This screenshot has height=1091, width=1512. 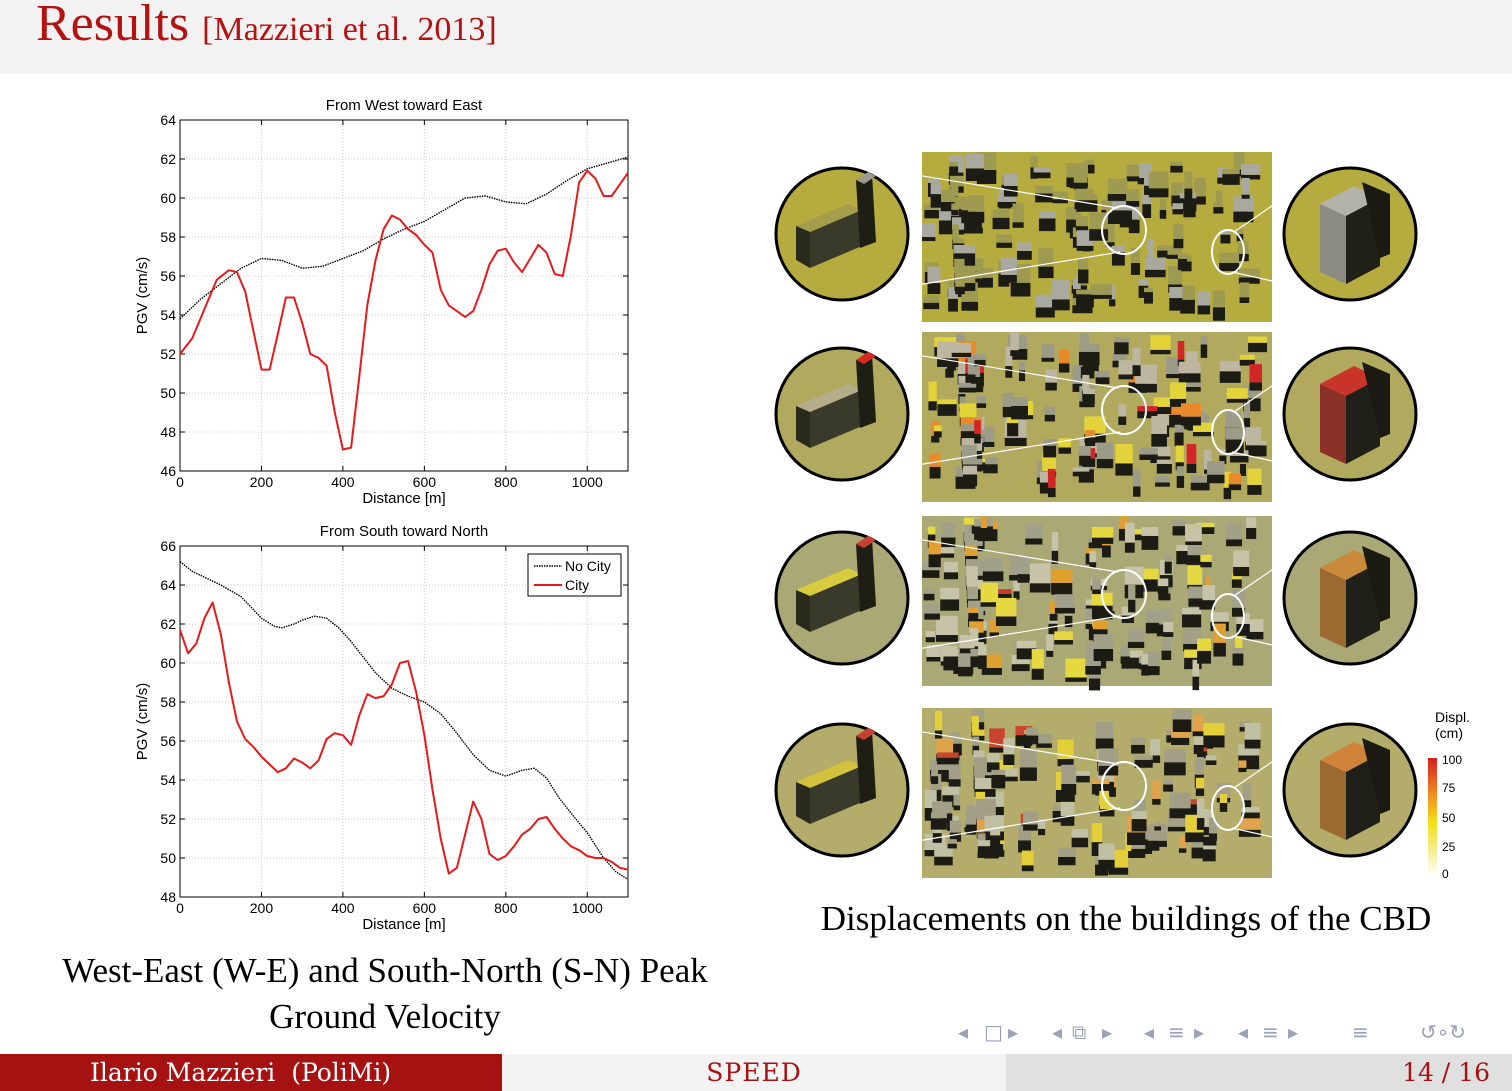 What do you see at coordinates (1013, 1032) in the screenshot?
I see `nav-frame-next-icon: ▸` at bounding box center [1013, 1032].